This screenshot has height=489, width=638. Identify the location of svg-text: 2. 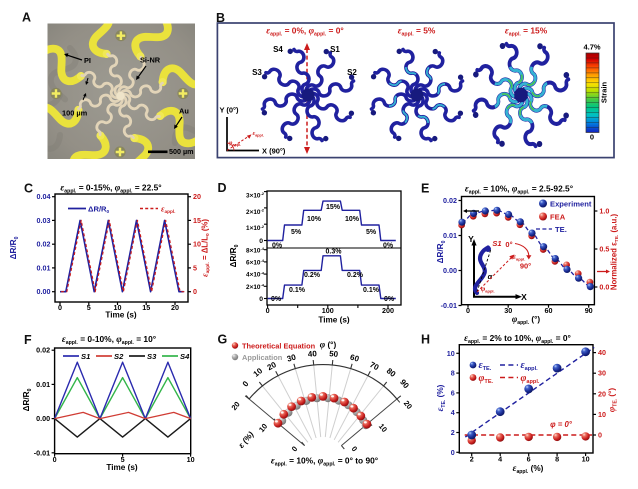
(453, 432).